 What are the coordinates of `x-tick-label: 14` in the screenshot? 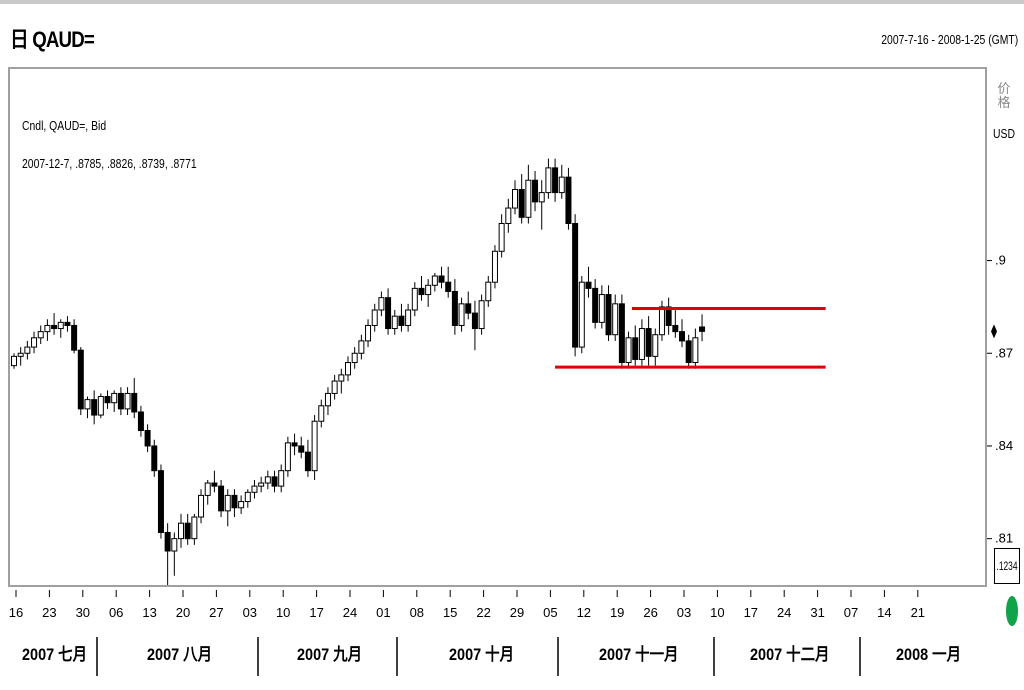 It's located at (884, 612).